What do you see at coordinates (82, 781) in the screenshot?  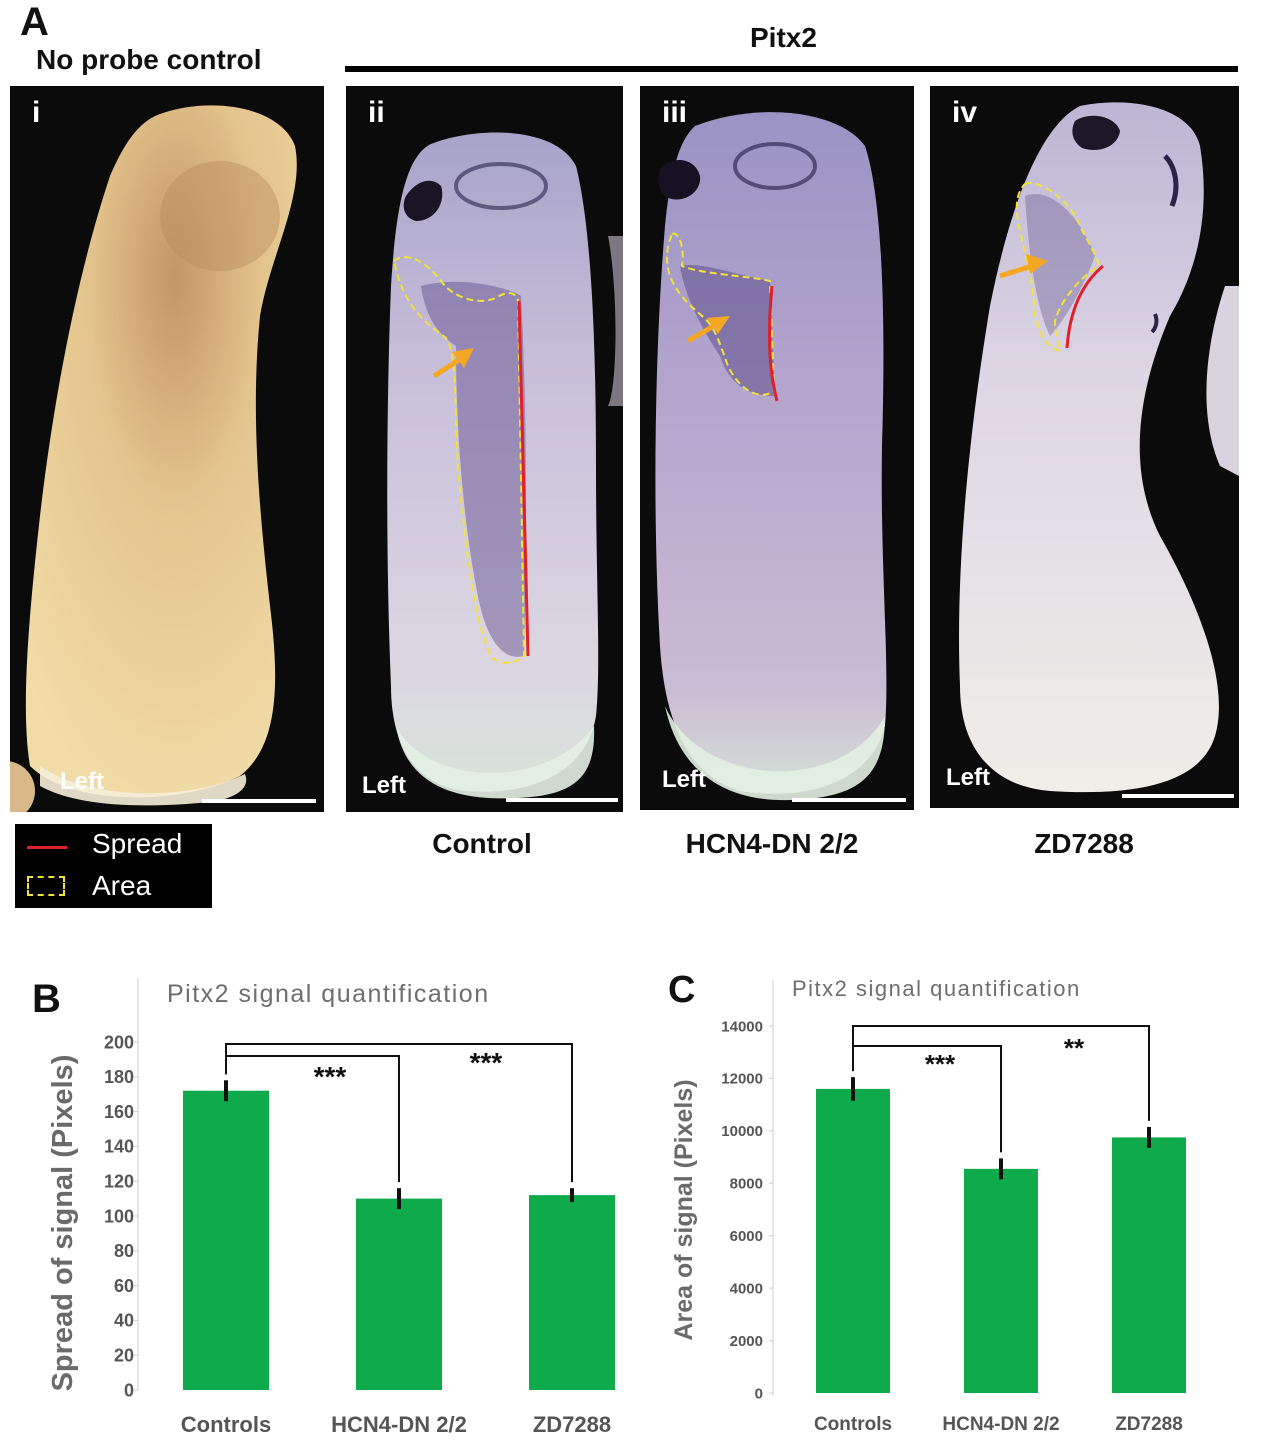 I see `side-label-i: Left` at bounding box center [82, 781].